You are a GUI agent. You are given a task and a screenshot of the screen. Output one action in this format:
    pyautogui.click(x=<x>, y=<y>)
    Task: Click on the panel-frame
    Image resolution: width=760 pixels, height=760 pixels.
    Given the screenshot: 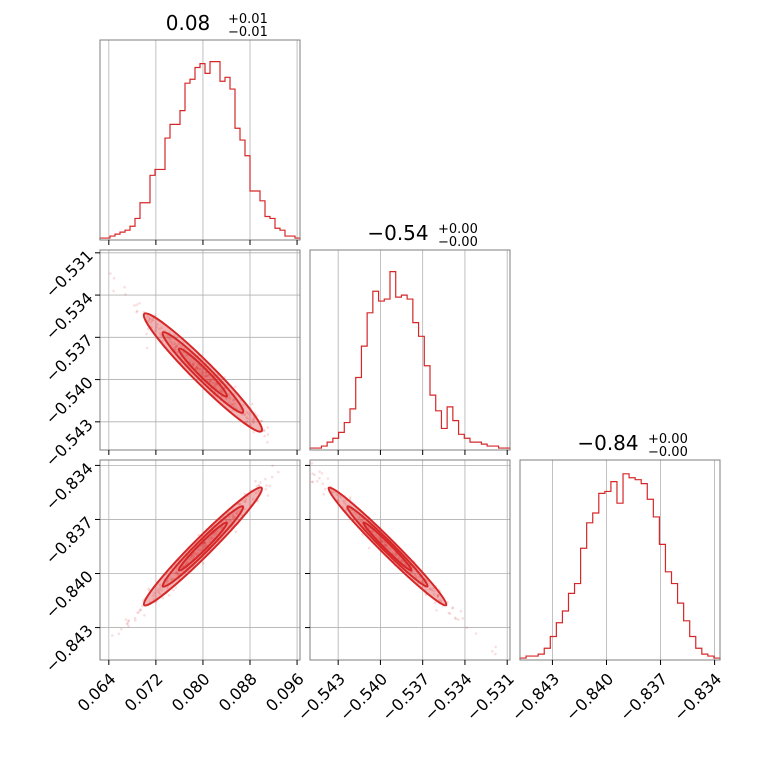 What is the action you would take?
    pyautogui.click(x=200, y=140)
    